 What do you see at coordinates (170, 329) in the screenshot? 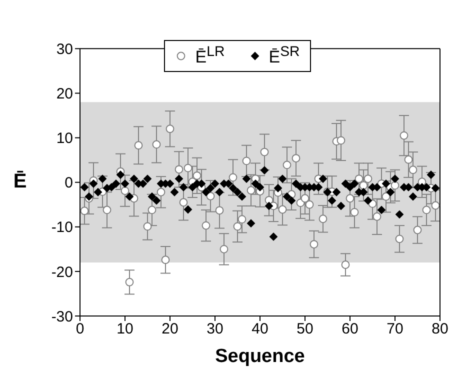
I see `x-tick-label: 20` at bounding box center [170, 329].